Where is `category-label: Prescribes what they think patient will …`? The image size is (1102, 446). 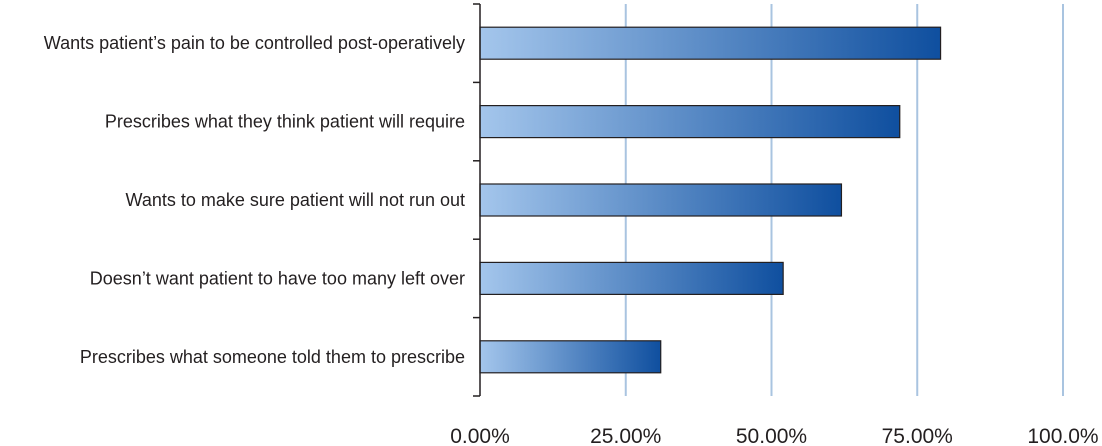 category-label: Prescribes what they think patient will … is located at coordinates (285, 122).